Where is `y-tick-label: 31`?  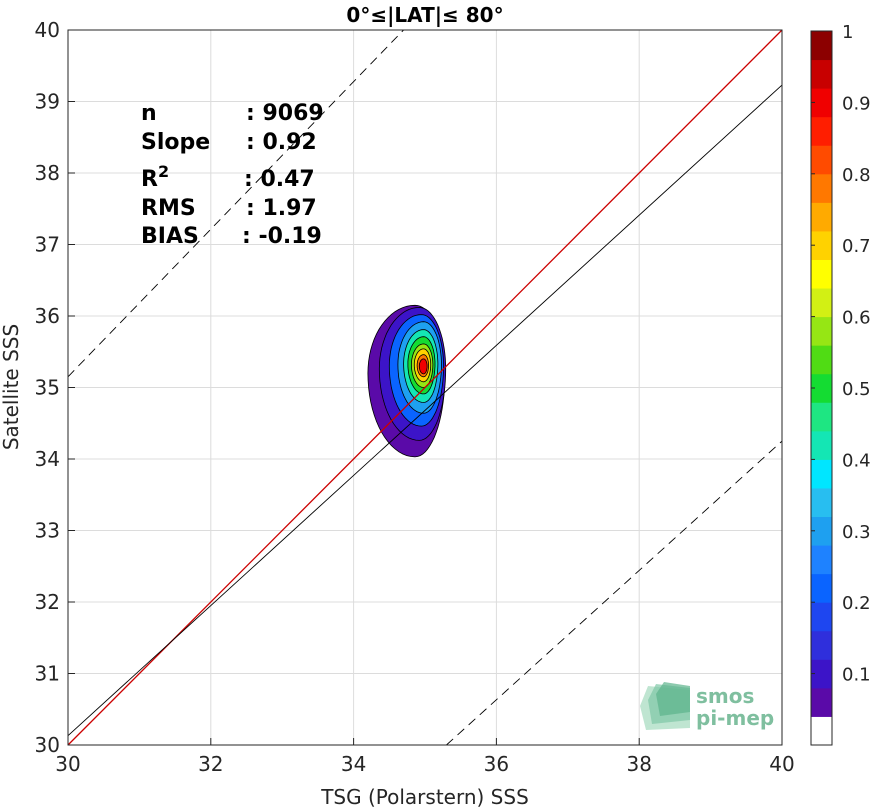
y-tick-label: 31 is located at coordinates (47, 674).